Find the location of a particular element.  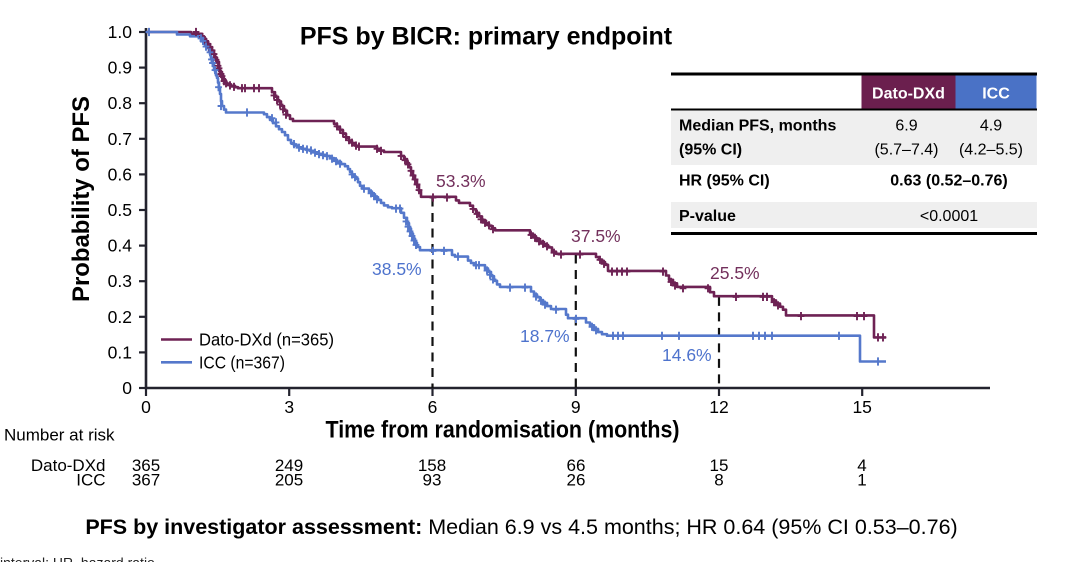

svg-text: 37.5% is located at coordinates (596, 236).